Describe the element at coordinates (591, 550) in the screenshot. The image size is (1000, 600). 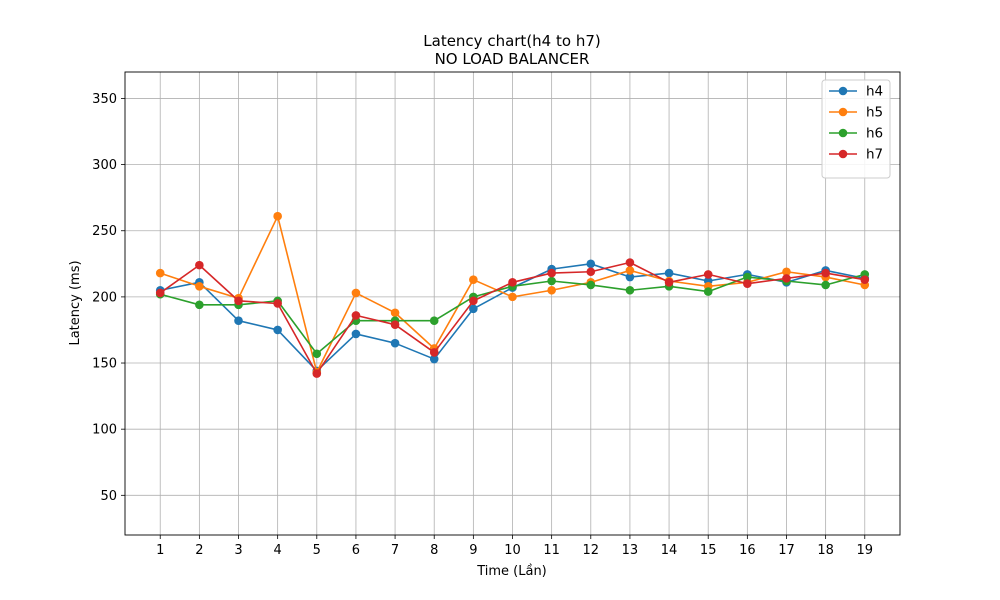
I see `x-tick-label: 12` at that location.